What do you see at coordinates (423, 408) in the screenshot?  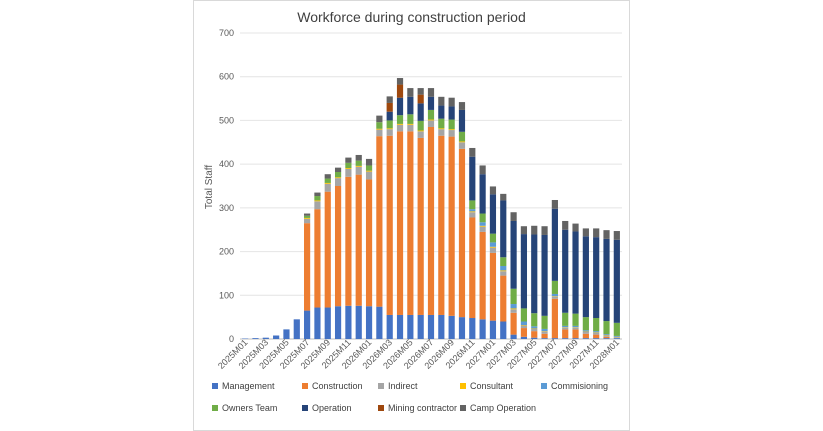 I see `legend-label: Mining contractor` at bounding box center [423, 408].